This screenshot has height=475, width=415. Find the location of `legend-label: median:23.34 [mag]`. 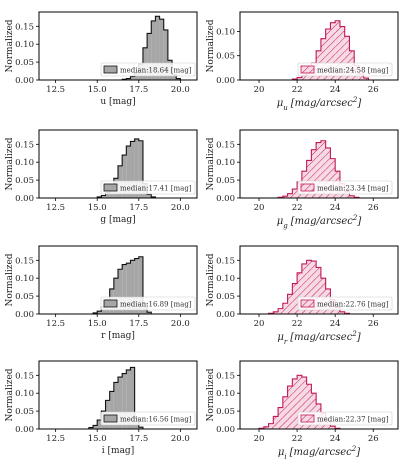

legend-label: median:23.34 [mag] is located at coordinates (353, 189).